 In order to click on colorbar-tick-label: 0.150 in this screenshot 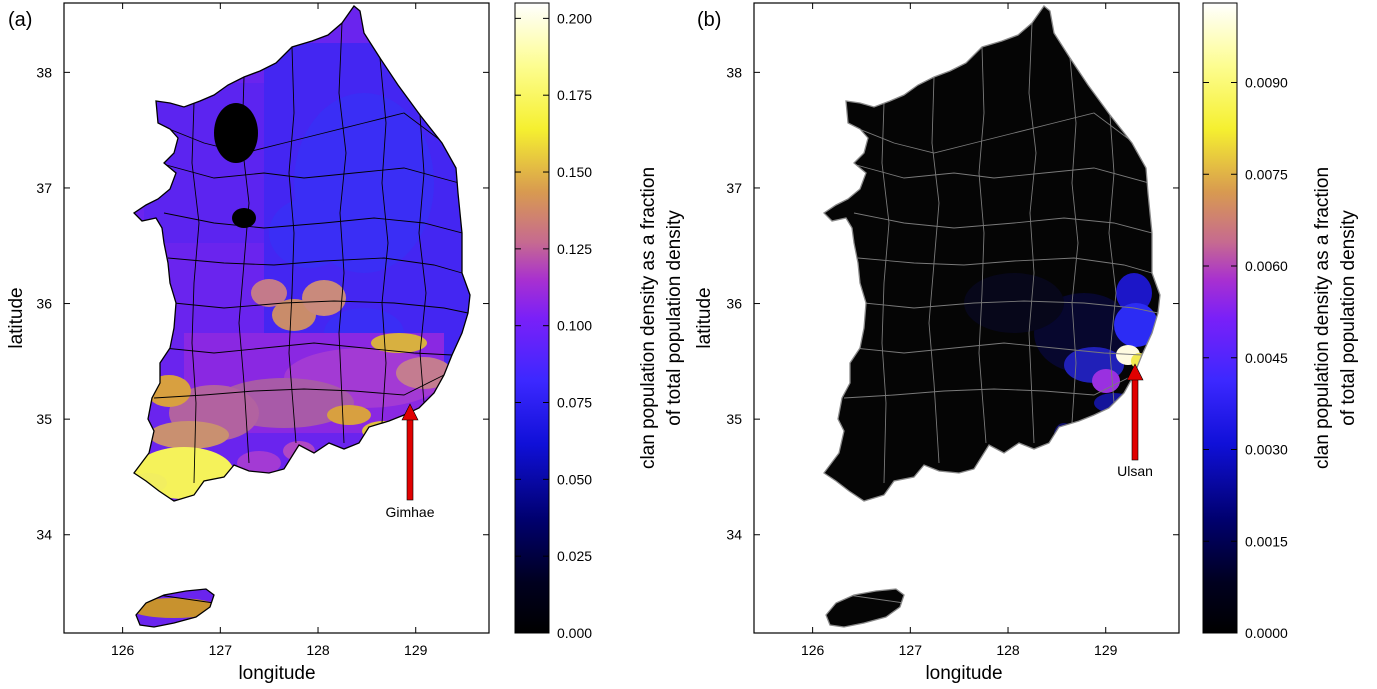, I will do `click(574, 172)`.